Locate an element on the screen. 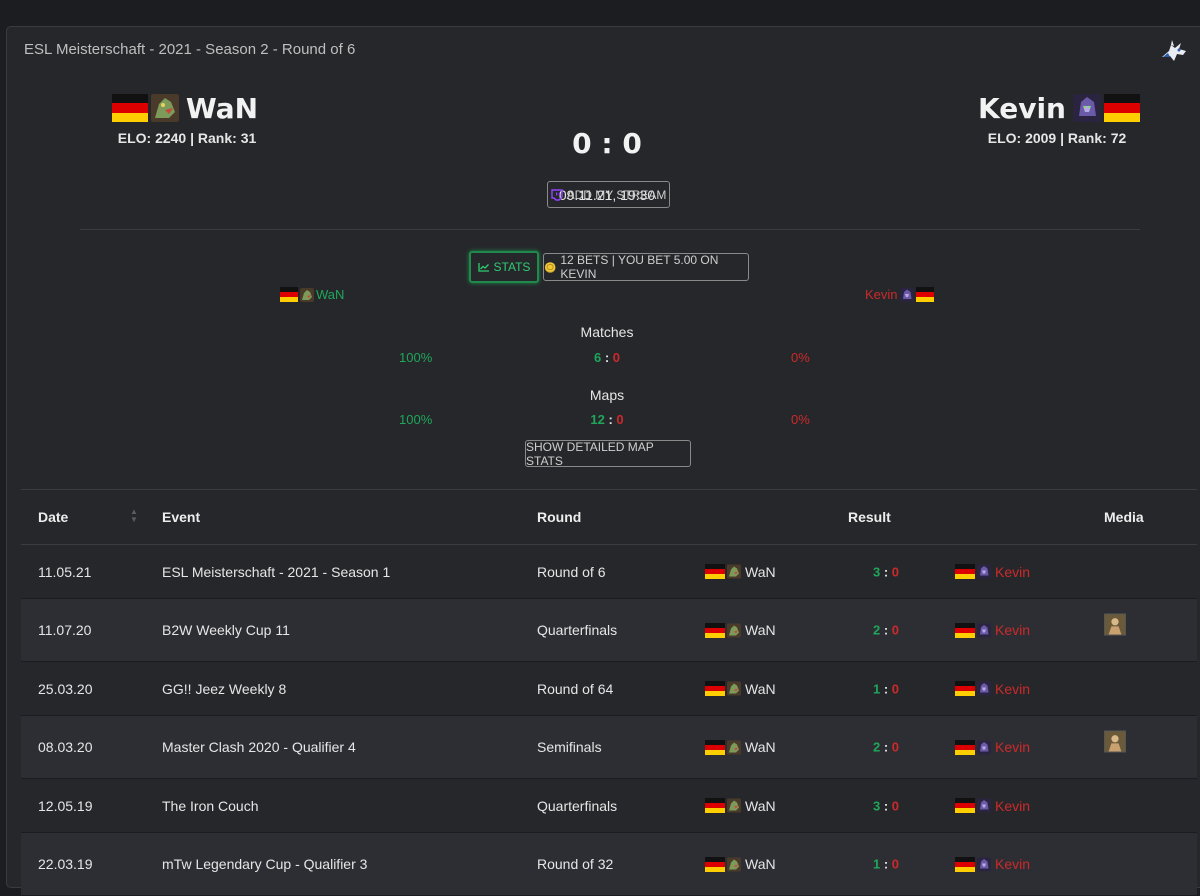 The image size is (1200, 896). add-stream-button: ADD MY STREAM is located at coordinates (608, 194).